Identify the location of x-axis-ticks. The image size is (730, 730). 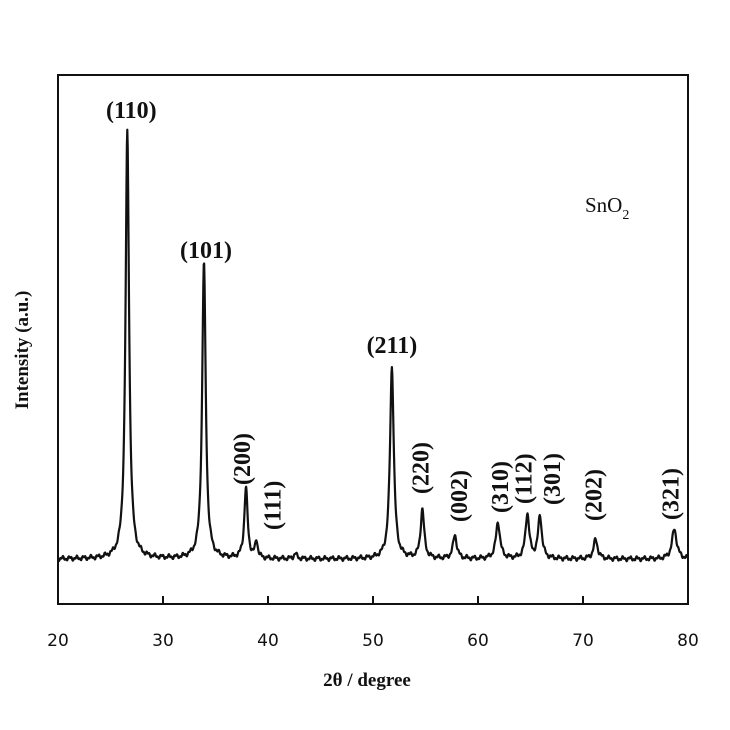
(373, 600).